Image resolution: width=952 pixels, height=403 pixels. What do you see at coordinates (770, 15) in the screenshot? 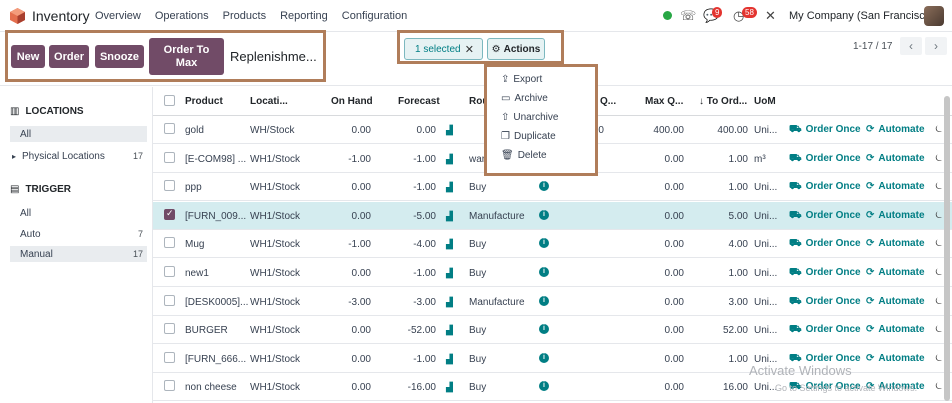
I see `tools-icon: ✕` at bounding box center [770, 15].